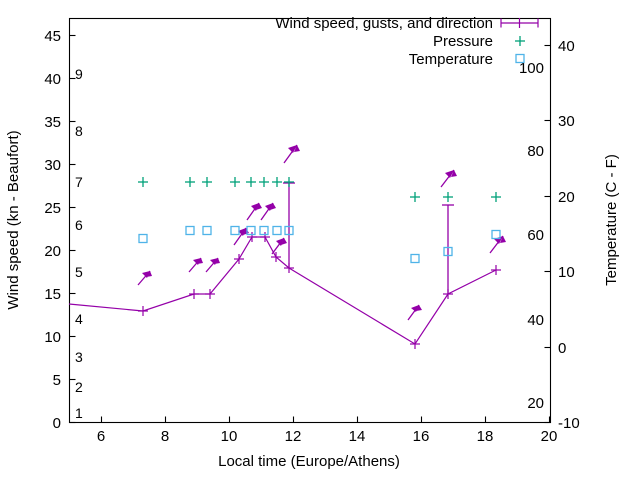 The image size is (640, 480). I want to click on legend-label-pressure: Pressure, so click(463, 41).